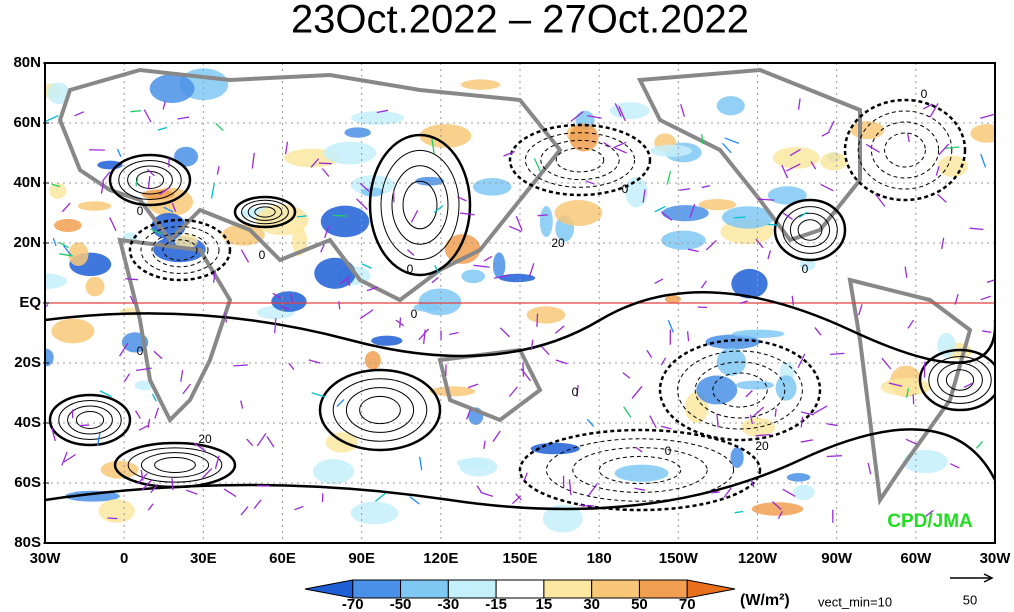  What do you see at coordinates (27, 122) in the screenshot?
I see `lat-label: 60N` at bounding box center [27, 122].